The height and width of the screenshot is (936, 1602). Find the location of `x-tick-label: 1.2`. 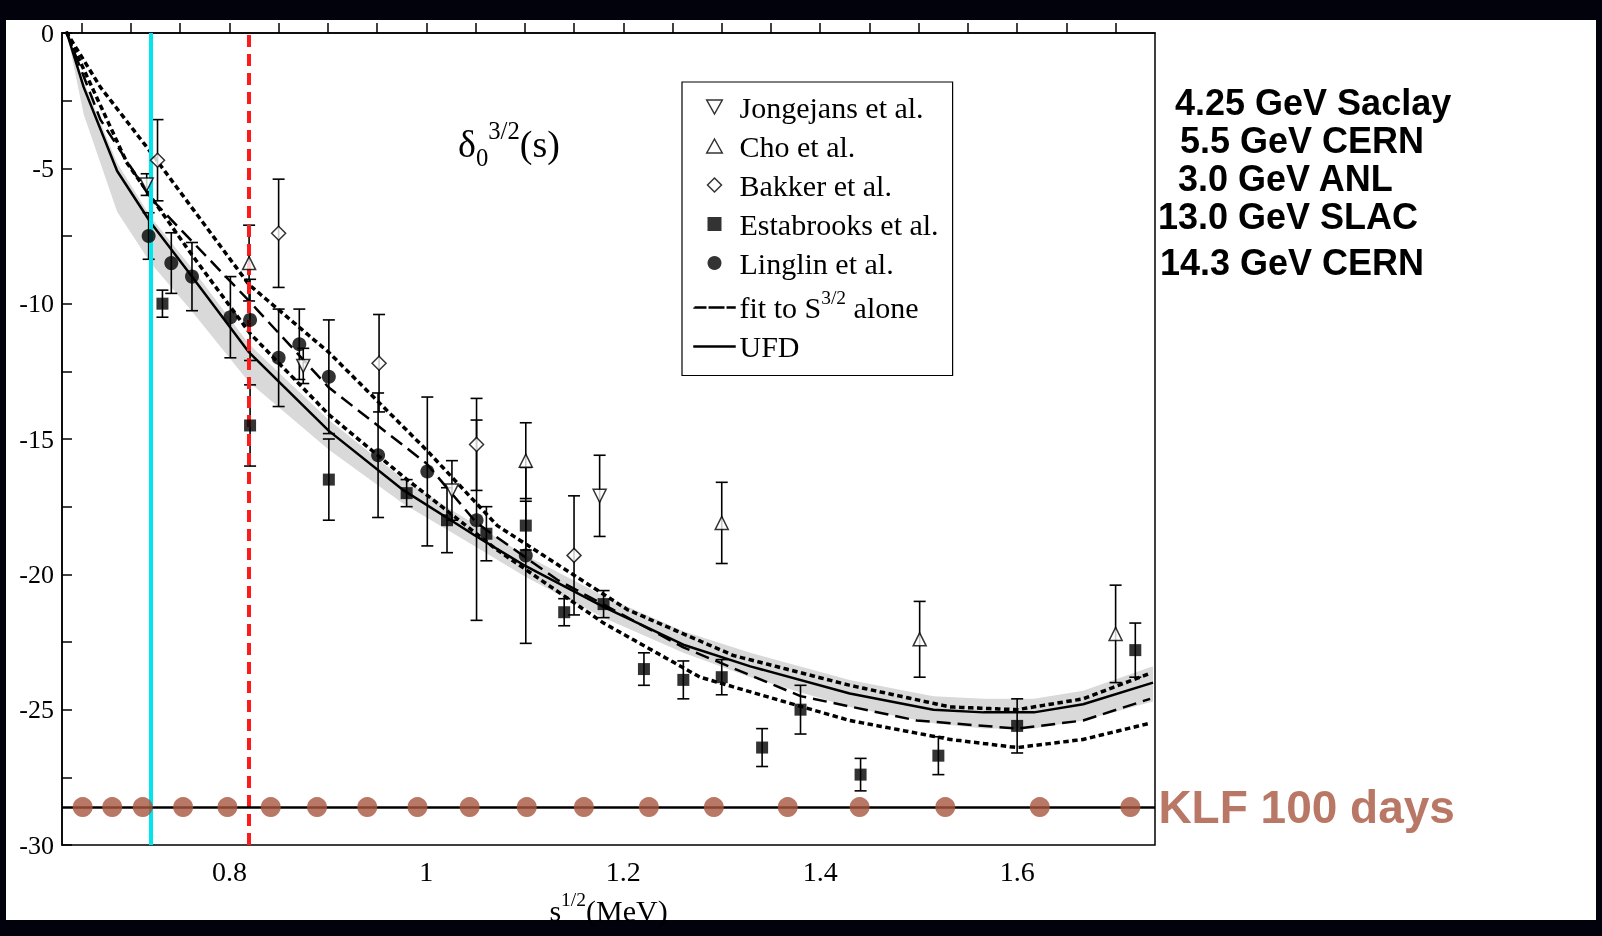

x-tick-label: 1.2 is located at coordinates (623, 871).